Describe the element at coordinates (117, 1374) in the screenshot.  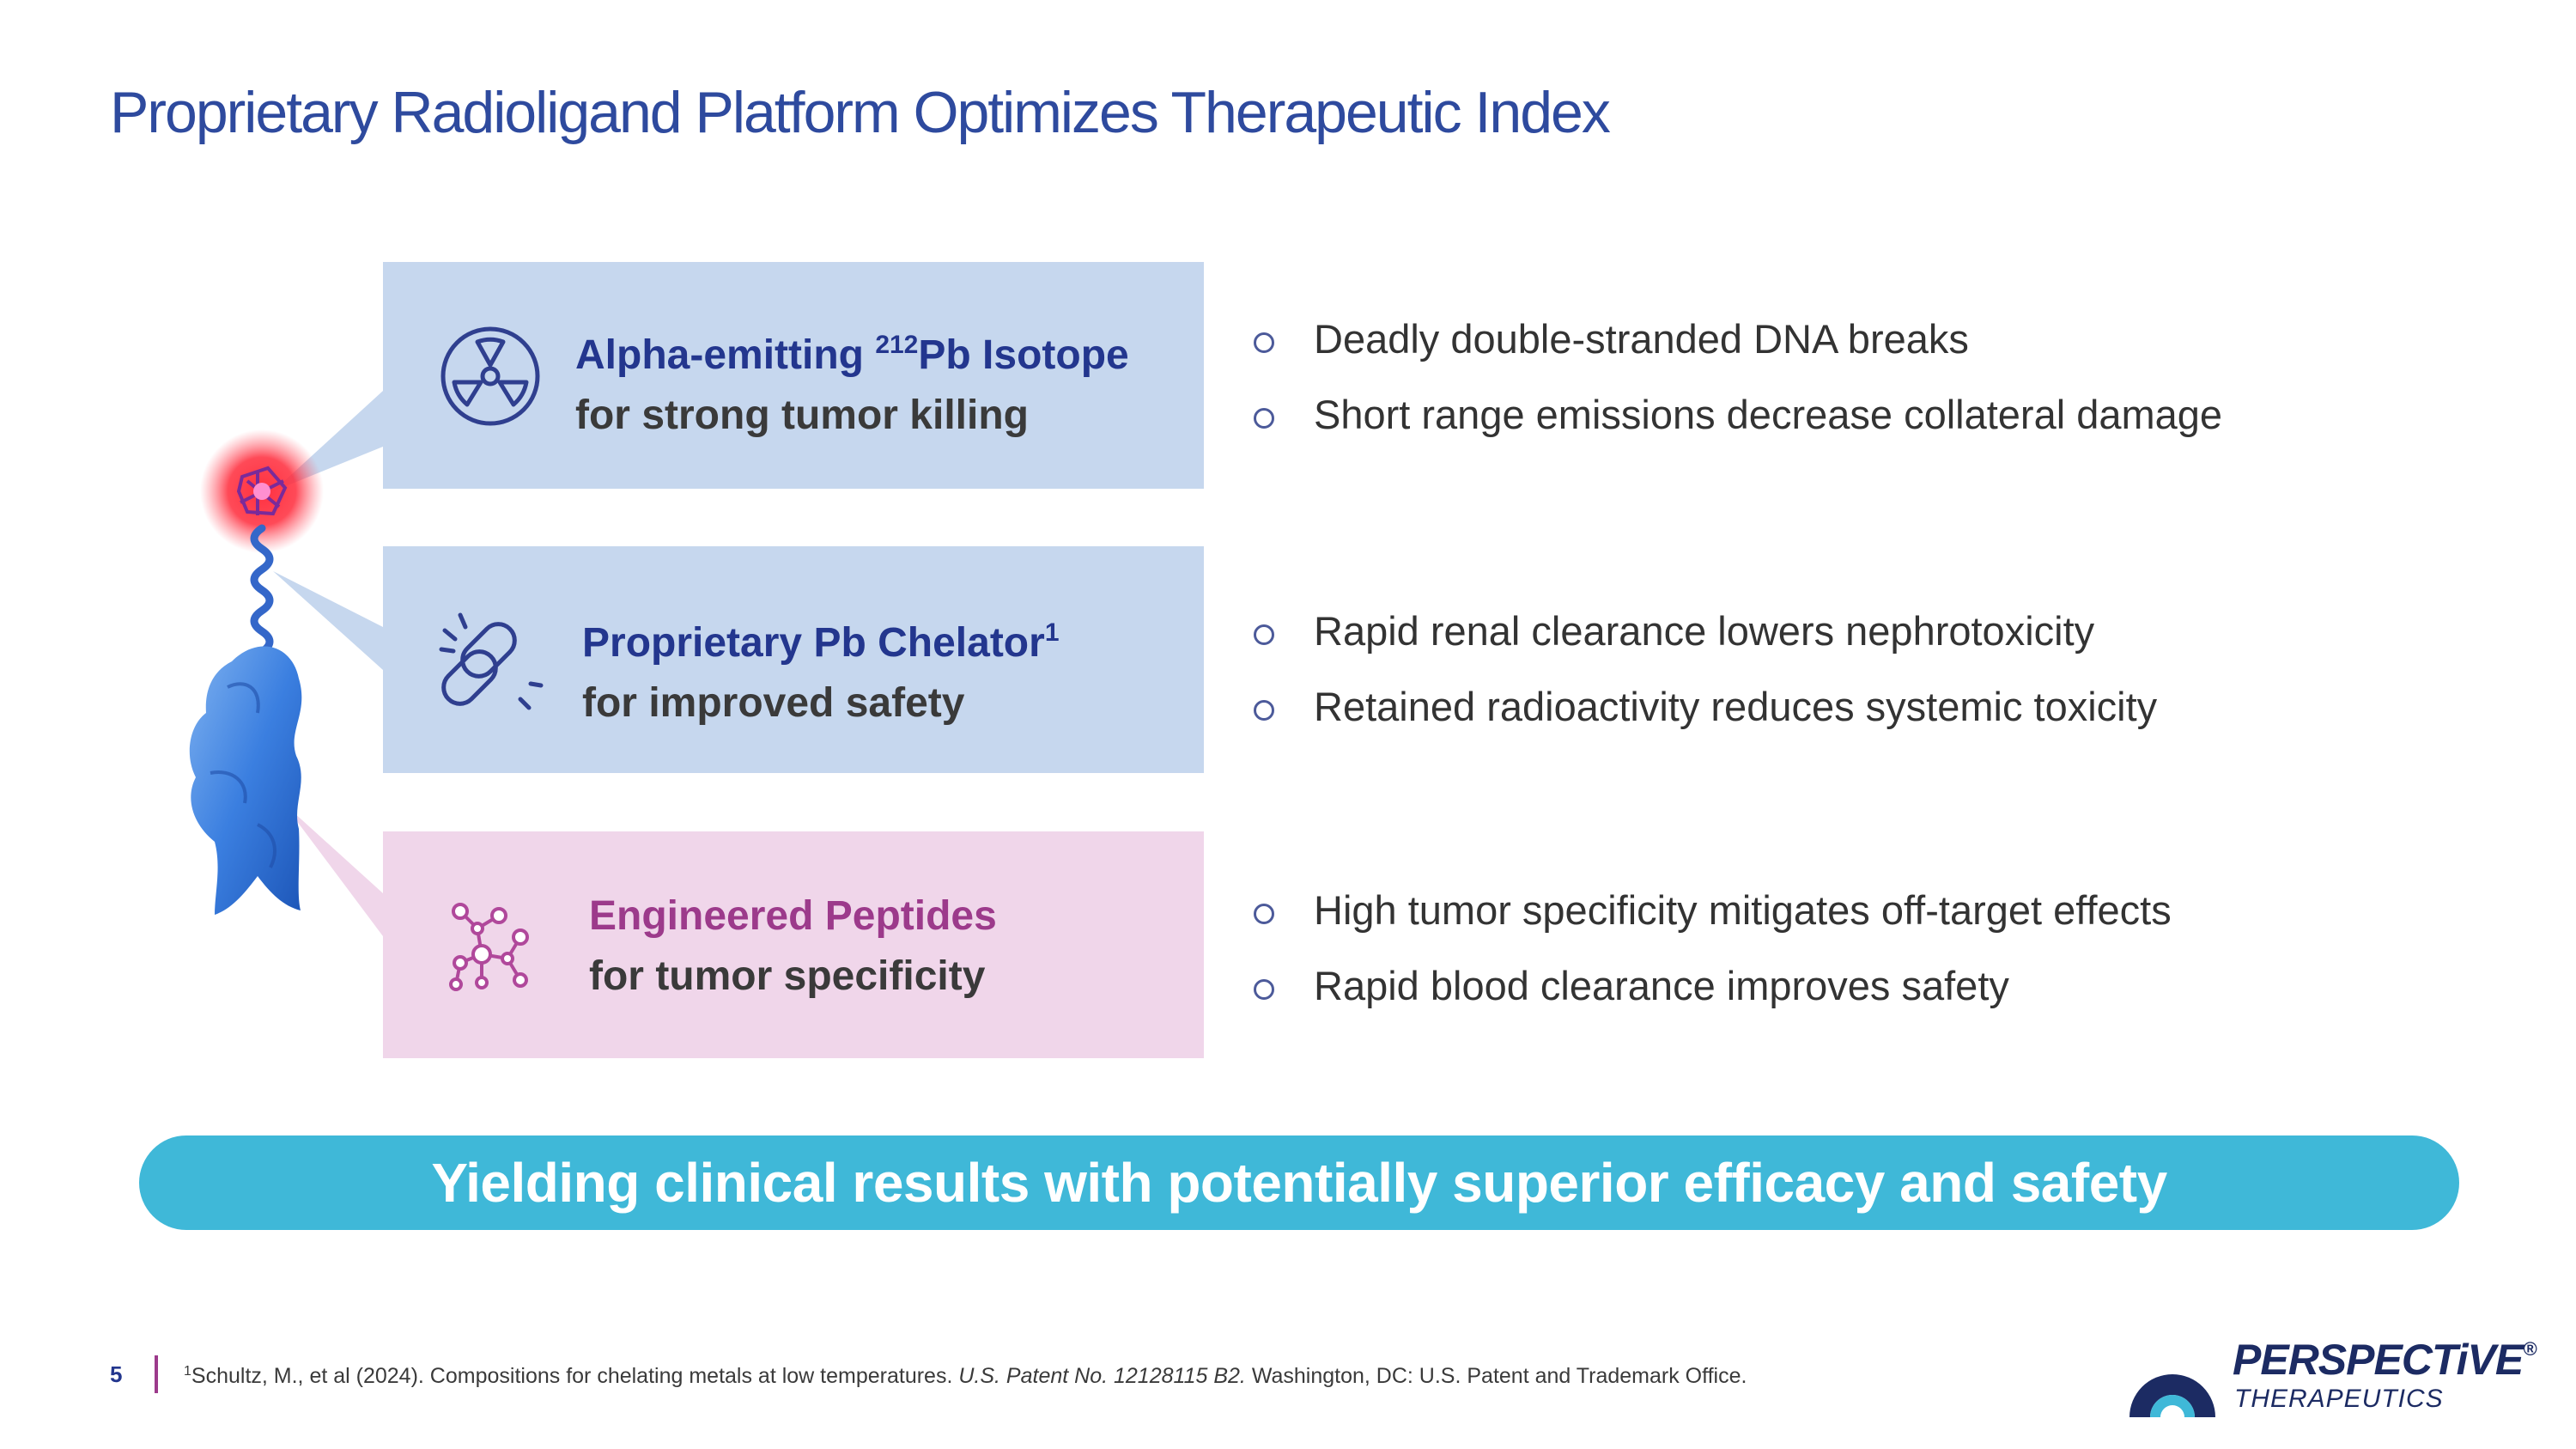
I see `page-number: 5` at that location.